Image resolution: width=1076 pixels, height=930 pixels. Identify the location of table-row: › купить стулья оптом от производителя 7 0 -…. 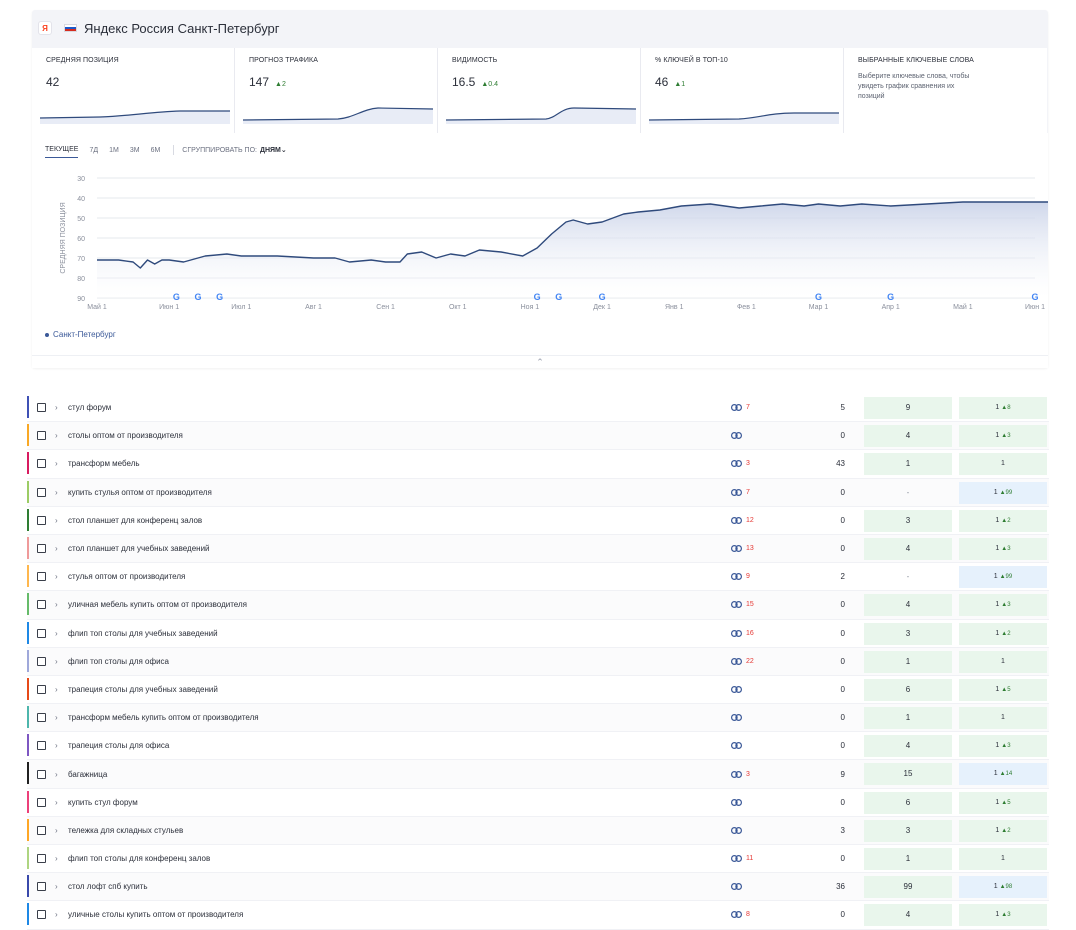
(538, 492).